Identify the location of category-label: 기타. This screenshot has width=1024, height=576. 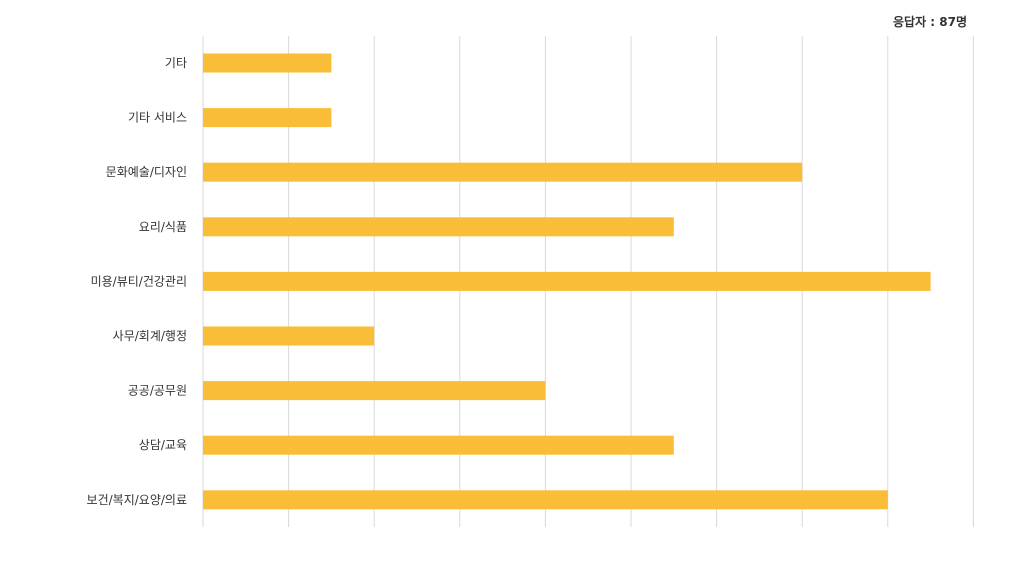
(176, 63).